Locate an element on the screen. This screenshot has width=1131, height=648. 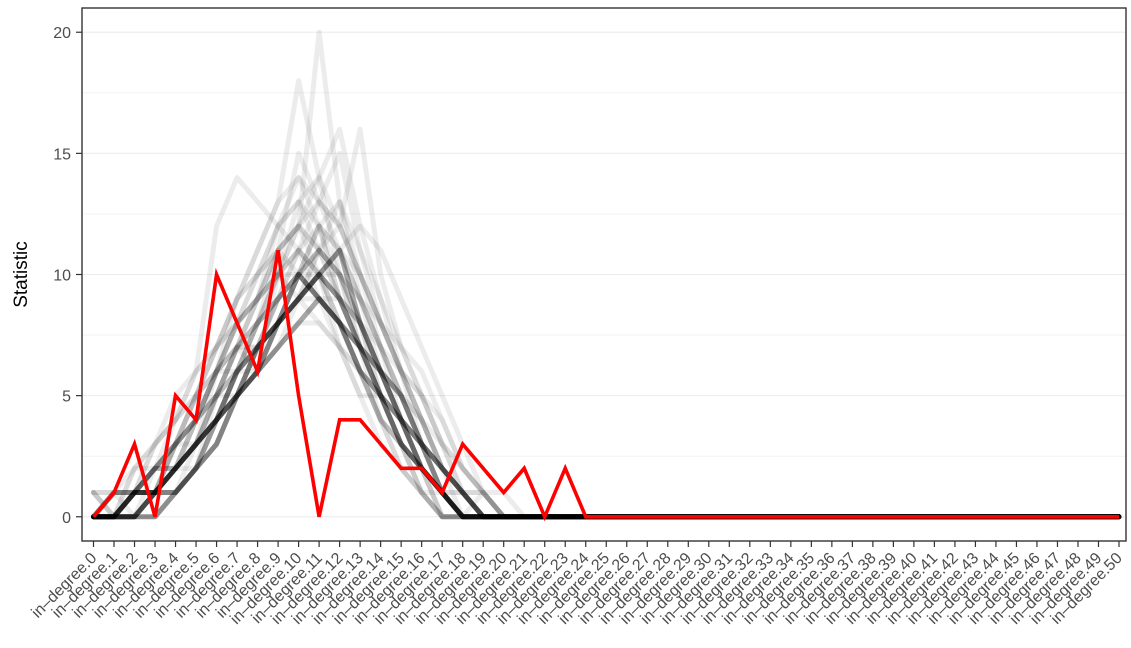
y-tick-label-0: 0 is located at coordinates (66, 518).